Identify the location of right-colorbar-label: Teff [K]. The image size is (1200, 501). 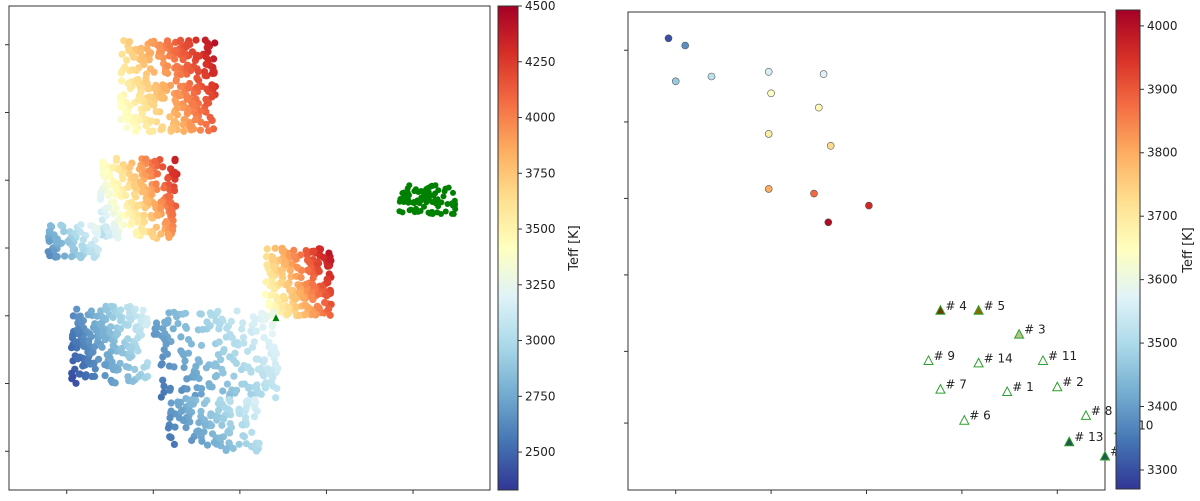
(1188, 250).